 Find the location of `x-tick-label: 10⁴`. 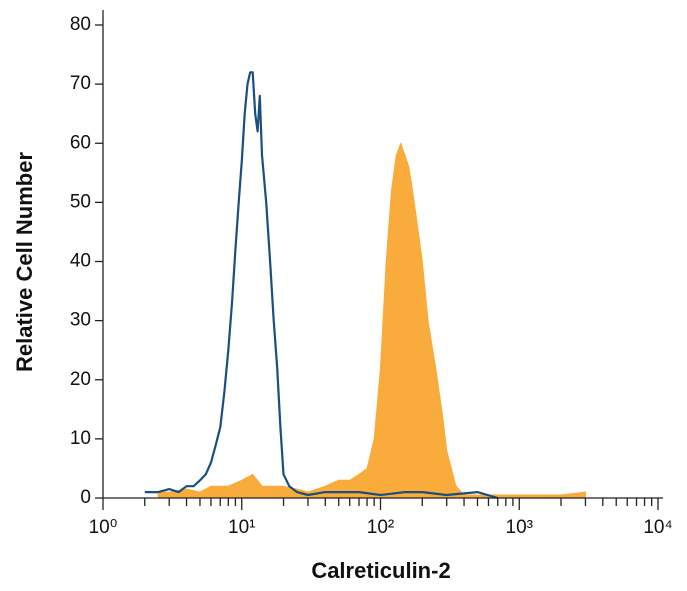

x-tick-label: 10⁴ is located at coordinates (657, 527).